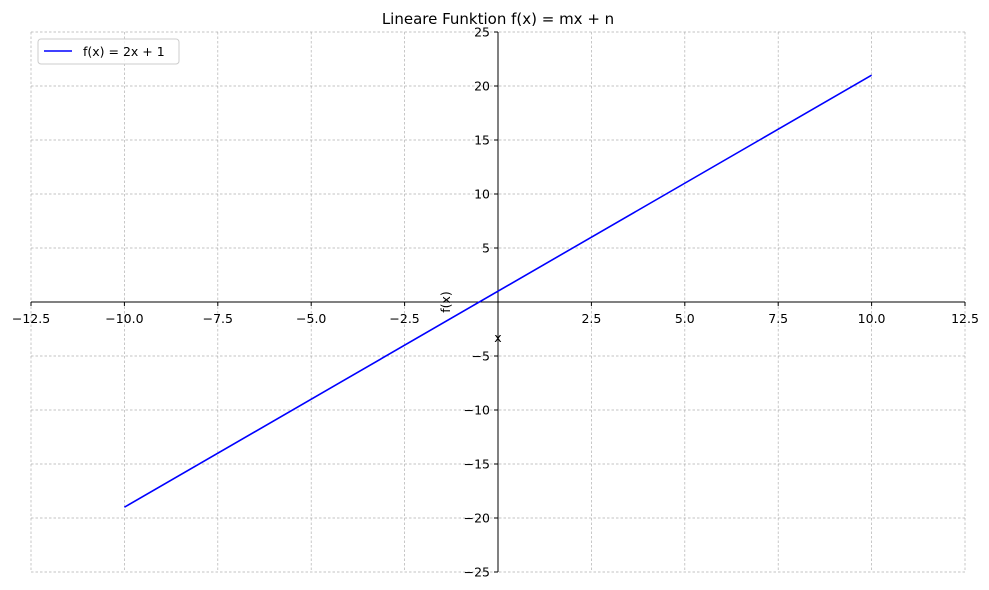 The image size is (989, 590). What do you see at coordinates (445, 302) in the screenshot?
I see `y-axis-label: f(x)` at bounding box center [445, 302].